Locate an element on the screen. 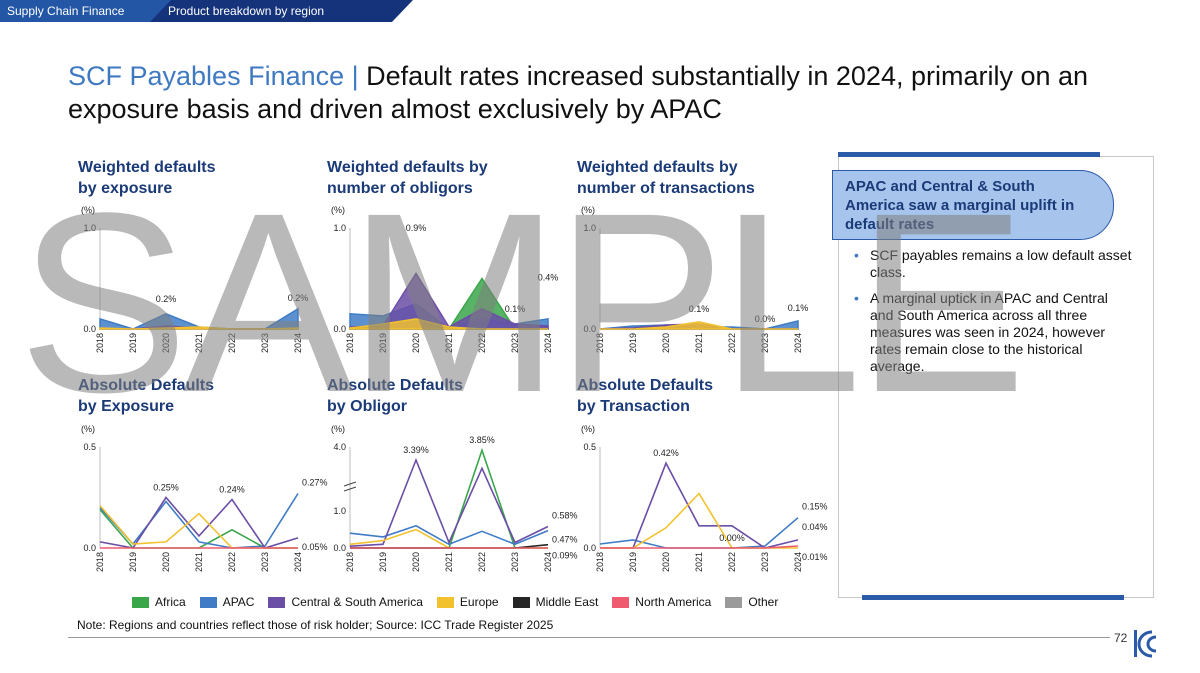  data-label: 0.25% is located at coordinates (166, 488).